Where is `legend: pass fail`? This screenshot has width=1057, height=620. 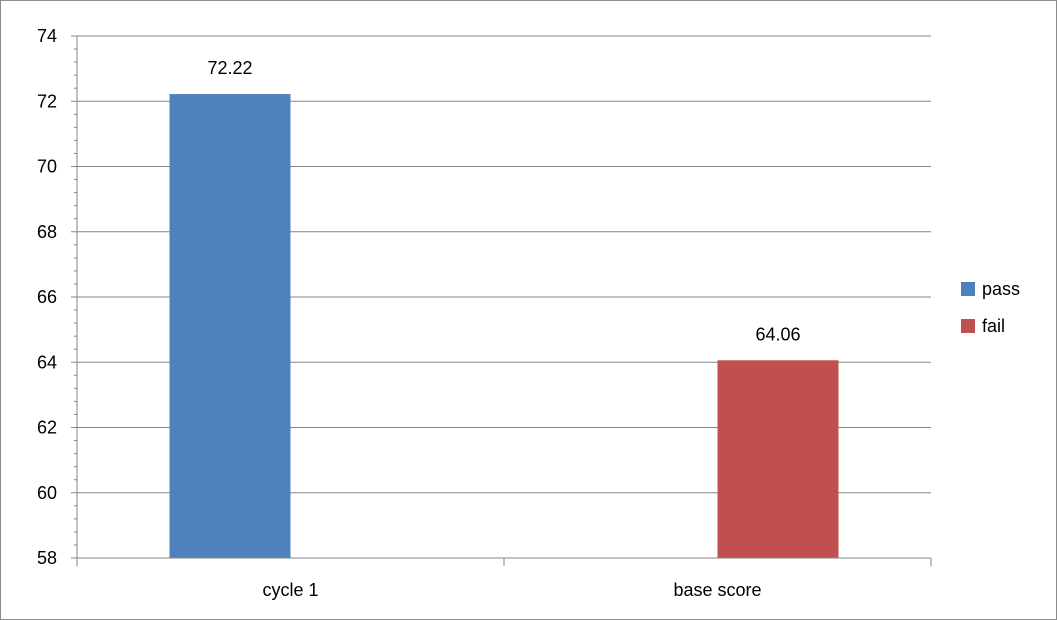
legend: pass fail is located at coordinates (990, 307).